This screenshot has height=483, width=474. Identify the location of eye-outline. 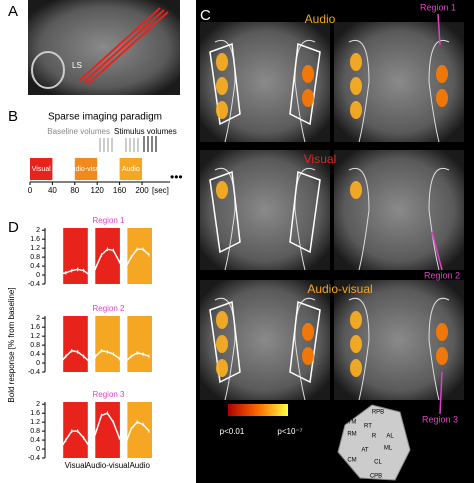
(48, 70).